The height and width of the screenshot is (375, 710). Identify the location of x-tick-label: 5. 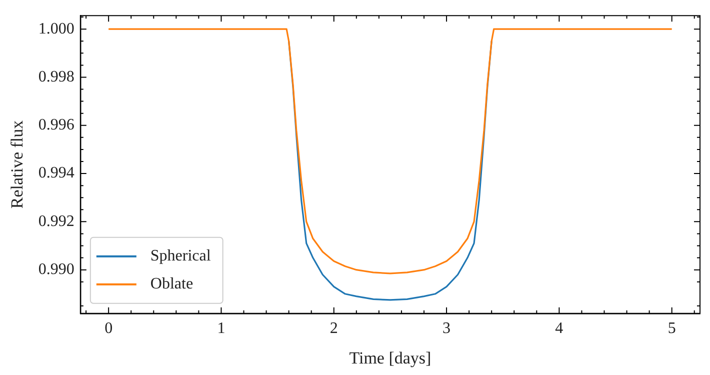
(672, 329).